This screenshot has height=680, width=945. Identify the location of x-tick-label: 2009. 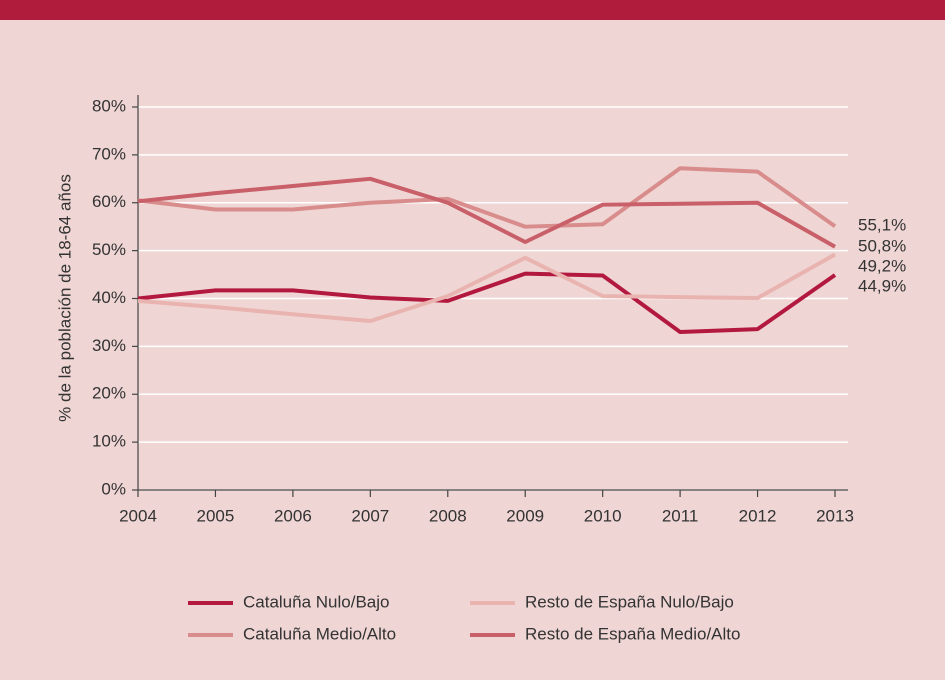
(525, 515).